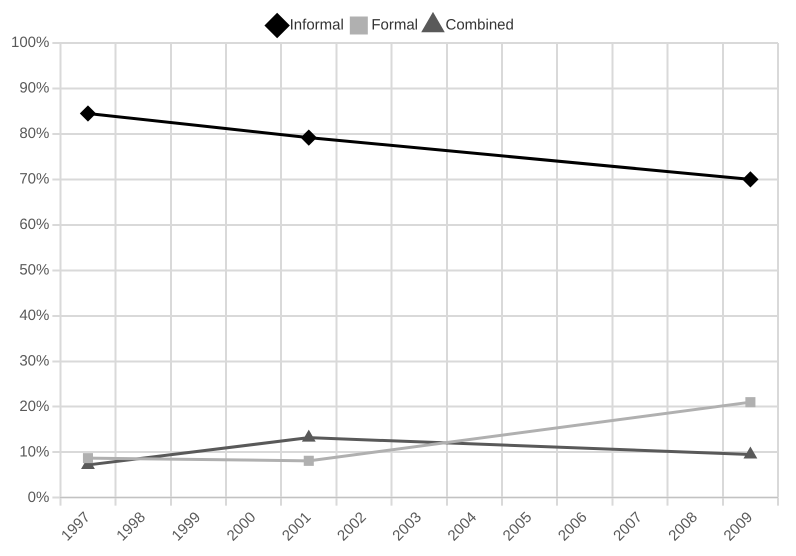 This screenshot has height=556, width=796. What do you see at coordinates (34, 315) in the screenshot?
I see `y-tick-label: 40%` at bounding box center [34, 315].